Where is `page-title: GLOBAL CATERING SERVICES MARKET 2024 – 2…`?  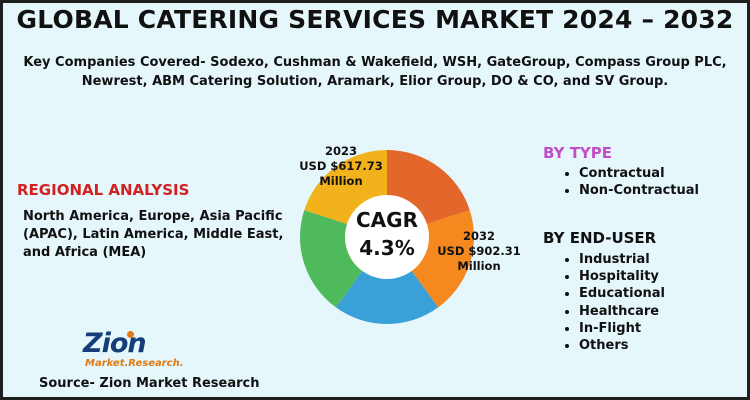 page-title: GLOBAL CATERING SERVICES MARKET 2024 – 2… is located at coordinates (375, 19).